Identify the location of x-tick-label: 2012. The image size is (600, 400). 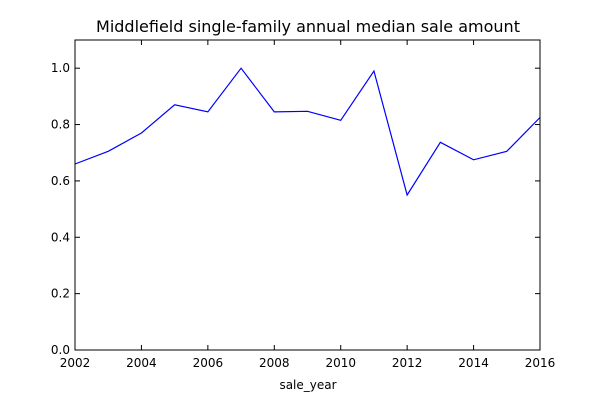
(407, 363).